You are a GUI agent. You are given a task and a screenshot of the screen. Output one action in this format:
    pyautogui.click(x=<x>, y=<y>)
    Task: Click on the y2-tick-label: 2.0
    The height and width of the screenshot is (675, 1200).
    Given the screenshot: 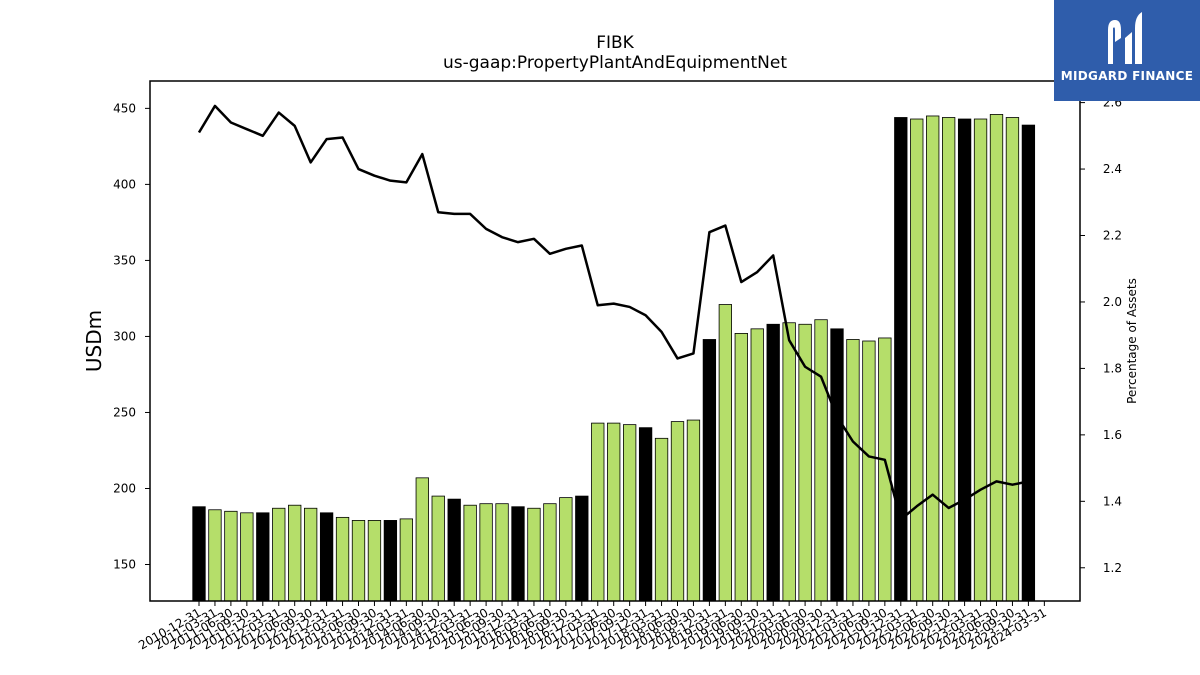 What is the action you would take?
    pyautogui.click(x=1112, y=302)
    